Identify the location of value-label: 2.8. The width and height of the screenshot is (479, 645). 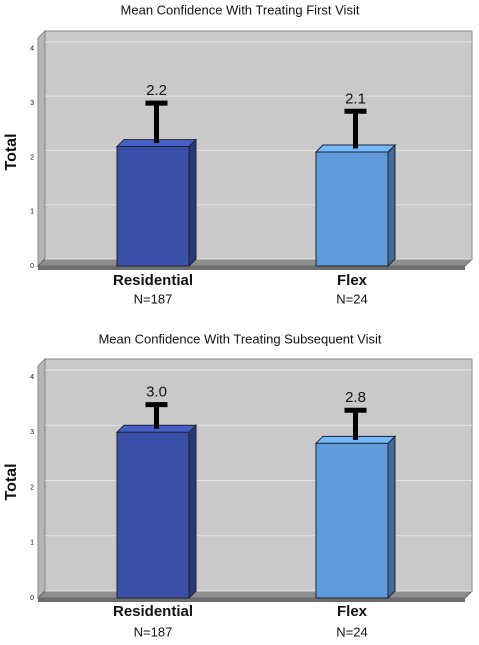
(355, 397).